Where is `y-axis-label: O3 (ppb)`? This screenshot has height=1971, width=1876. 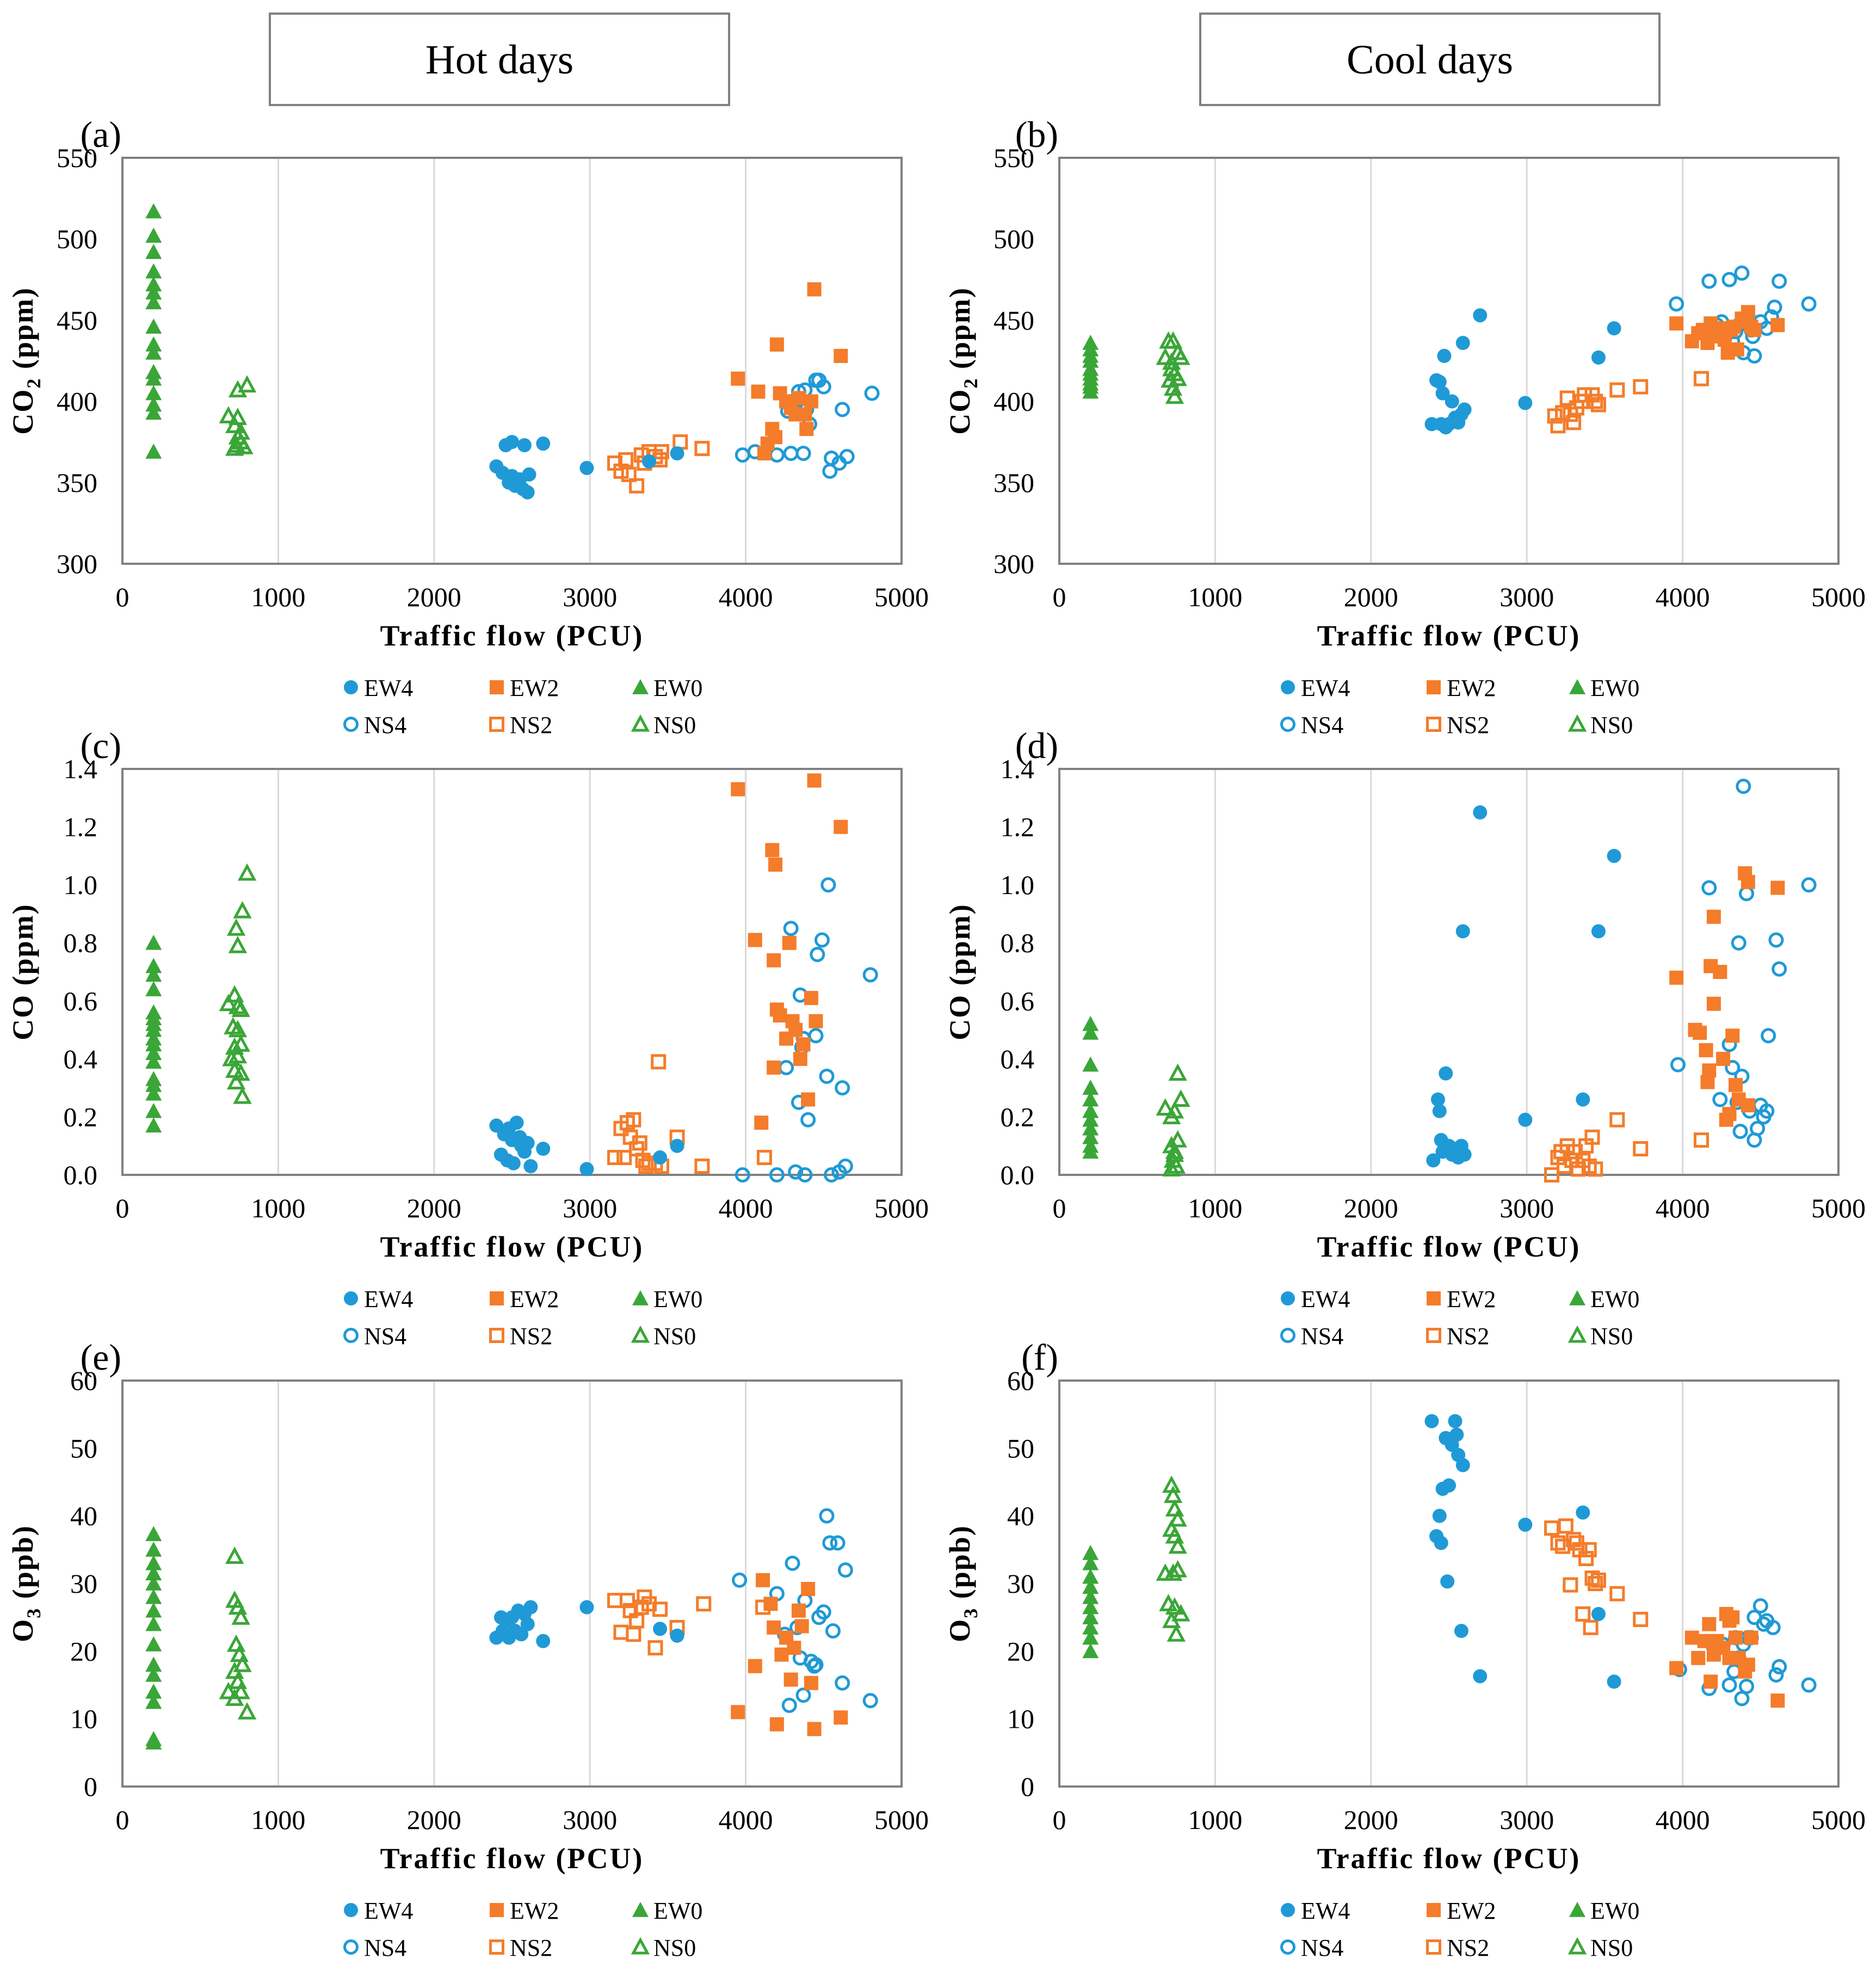 y-axis-label: O3 (ppb) is located at coordinates (26, 1583).